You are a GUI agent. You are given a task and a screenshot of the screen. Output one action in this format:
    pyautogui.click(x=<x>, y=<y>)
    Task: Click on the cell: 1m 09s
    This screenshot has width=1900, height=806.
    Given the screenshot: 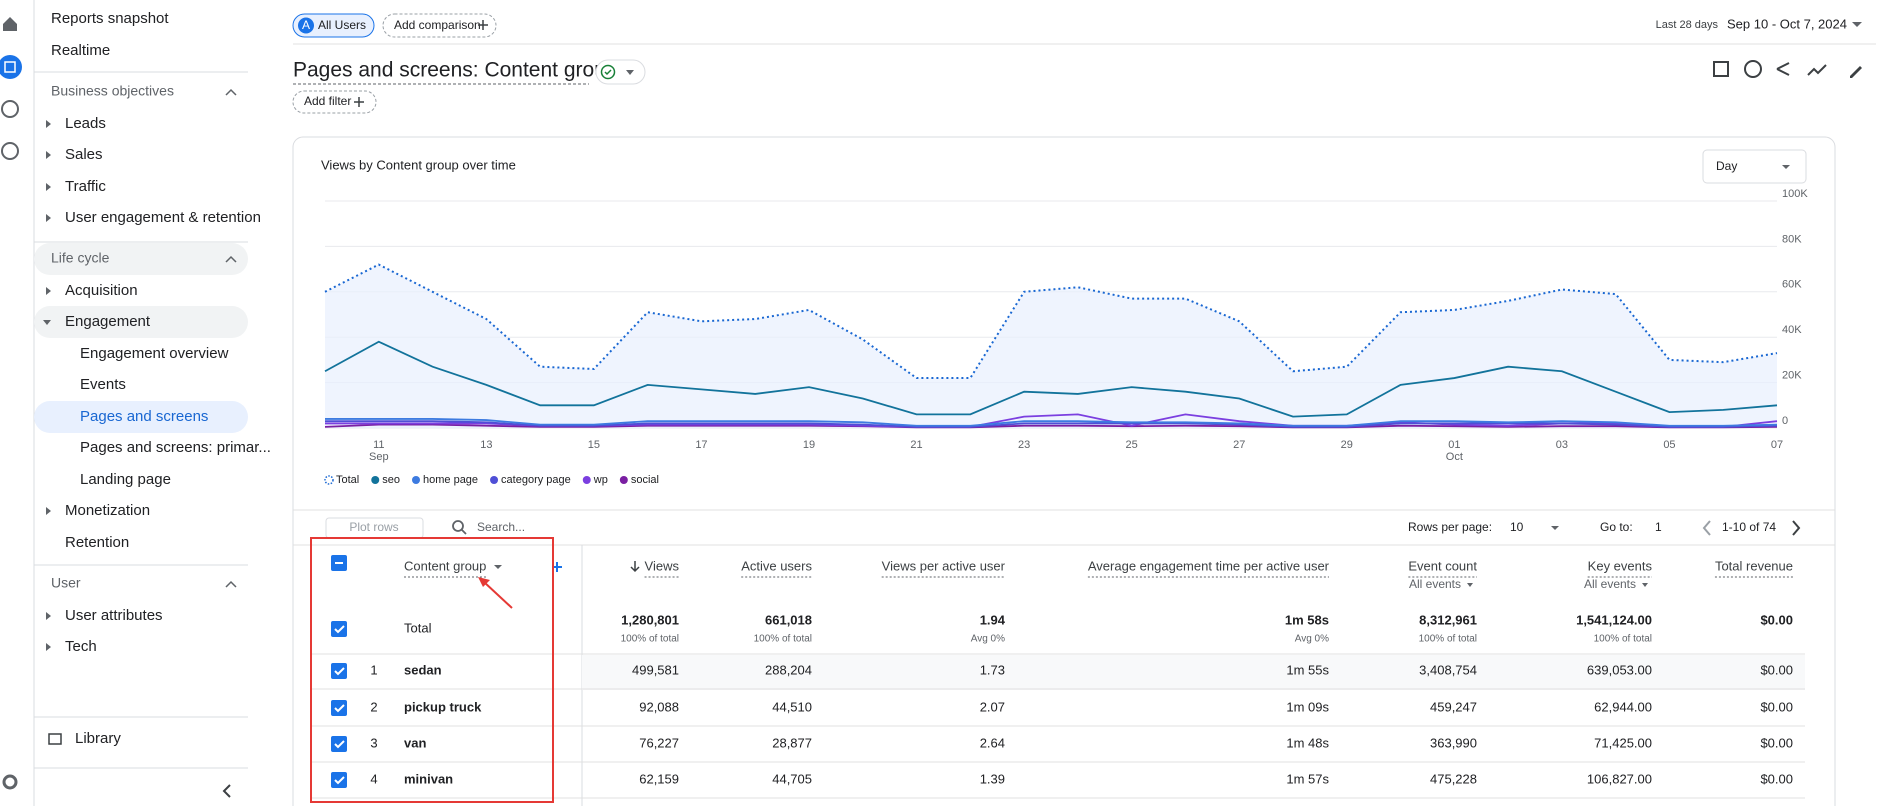 What is the action you would take?
    pyautogui.click(x=1307, y=706)
    